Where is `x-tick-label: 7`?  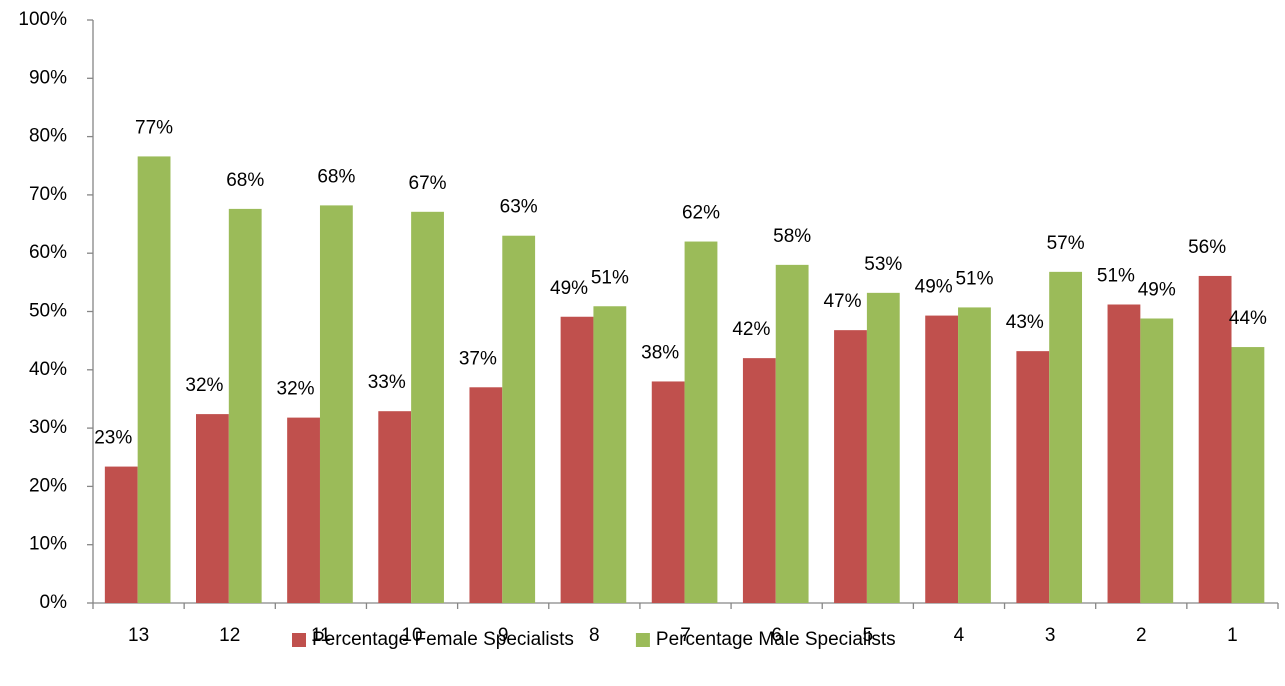 x-tick-label: 7 is located at coordinates (685, 635).